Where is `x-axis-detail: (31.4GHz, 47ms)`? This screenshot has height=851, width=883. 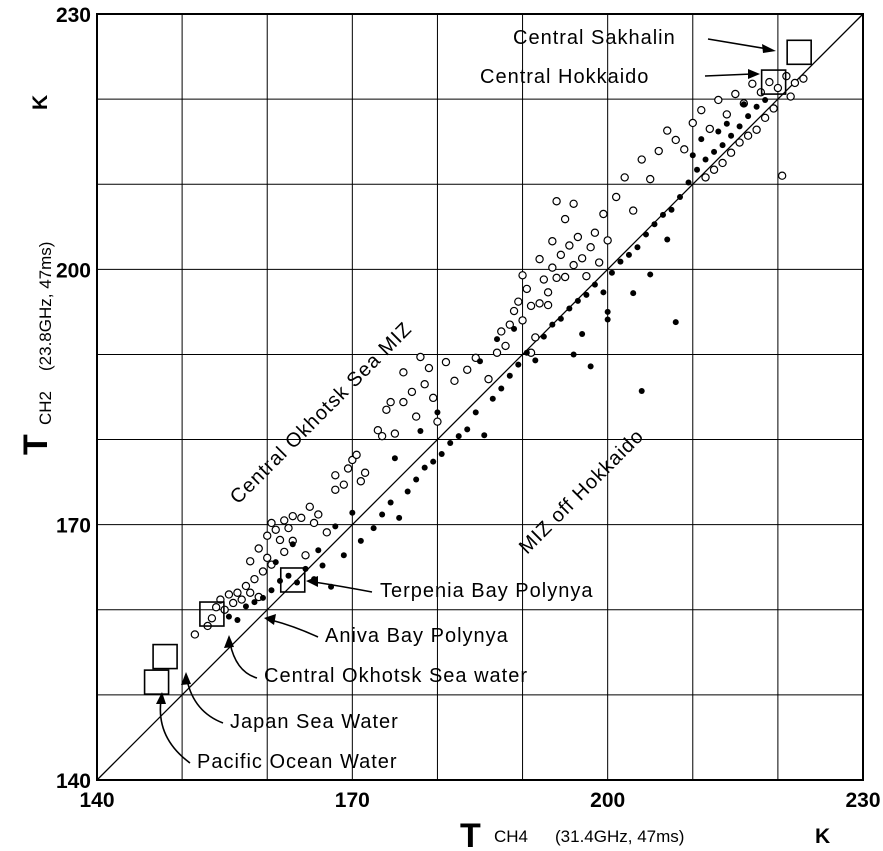 x-axis-detail: (31.4GHz, 47ms) is located at coordinates (619, 836).